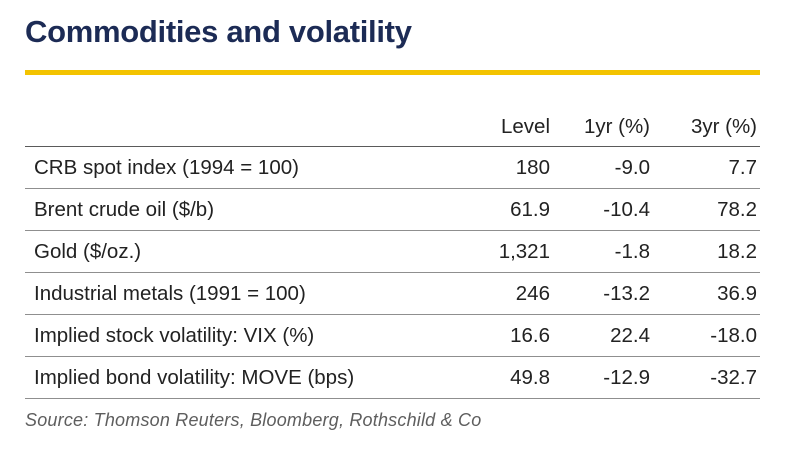  Describe the element at coordinates (506, 251) in the screenshot. I see `cell-level: 1,321` at that location.